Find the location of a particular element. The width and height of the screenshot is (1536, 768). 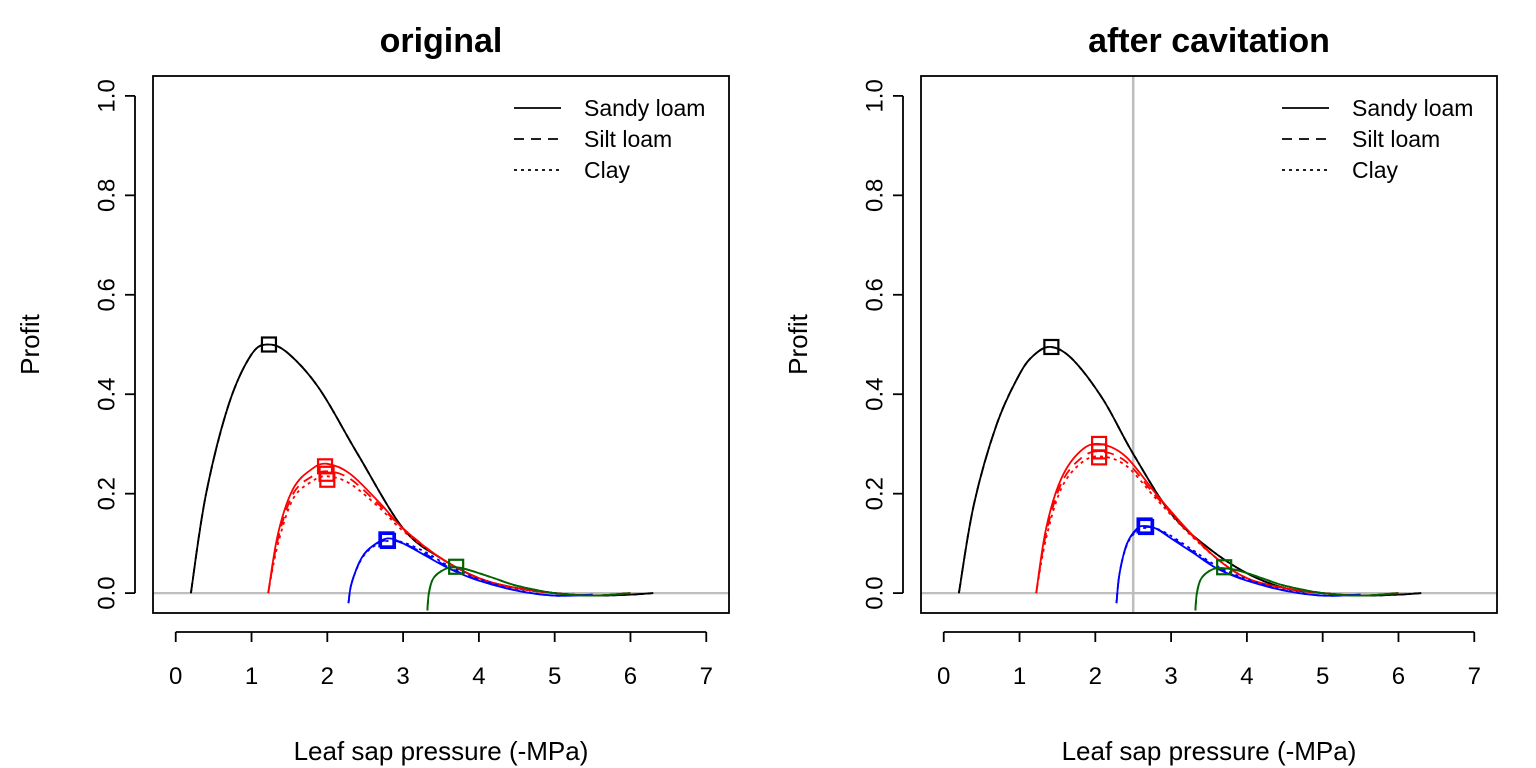

chart-title: original is located at coordinates (441, 41).